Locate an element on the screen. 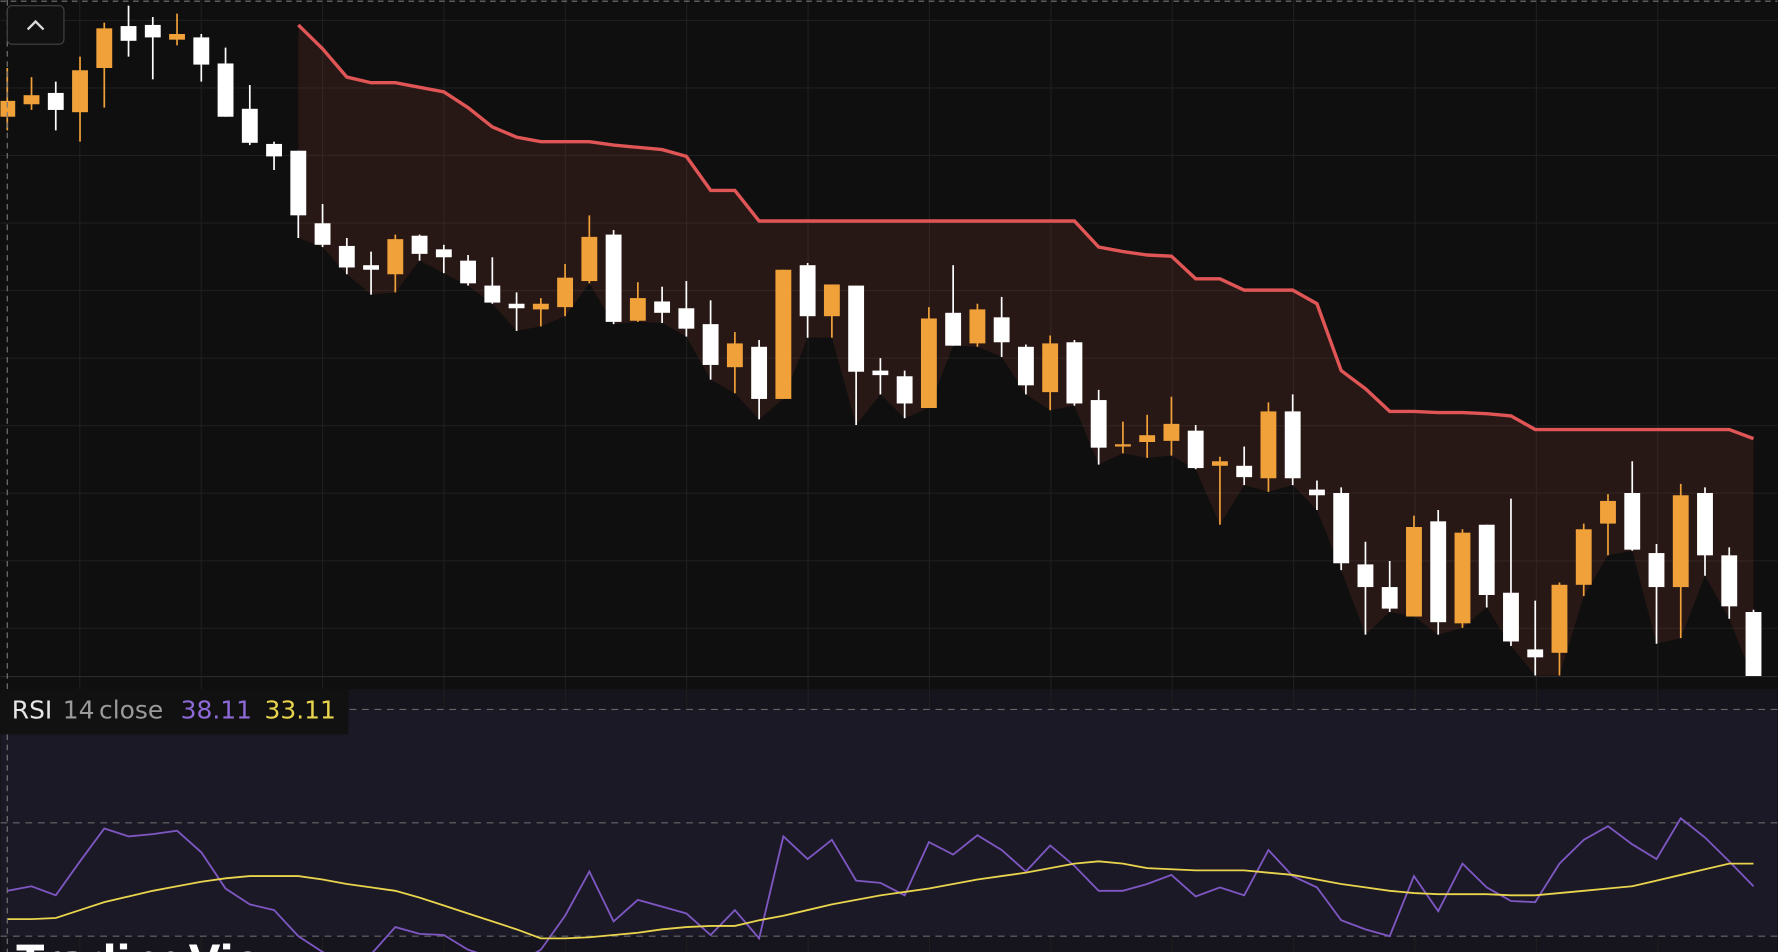  rsi-ma-value: 33.11 is located at coordinates (300, 710).